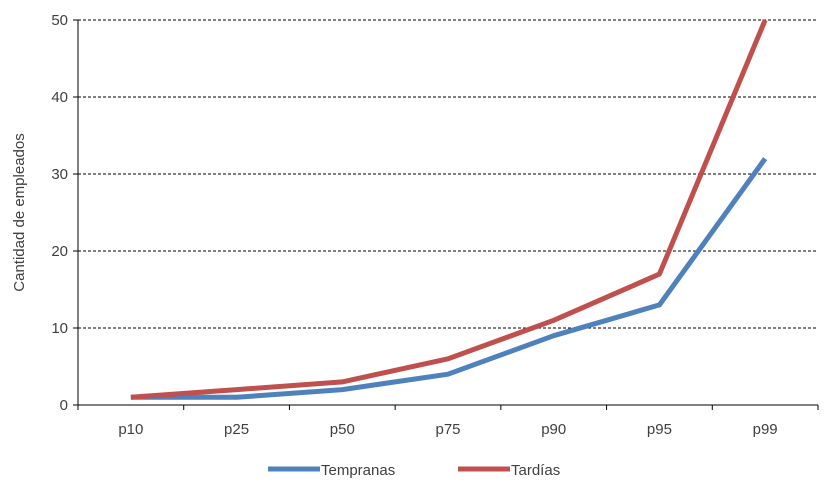 The image size is (834, 485). Describe the element at coordinates (414, 470) in the screenshot. I see `legend: Tempranas Tardías` at that location.